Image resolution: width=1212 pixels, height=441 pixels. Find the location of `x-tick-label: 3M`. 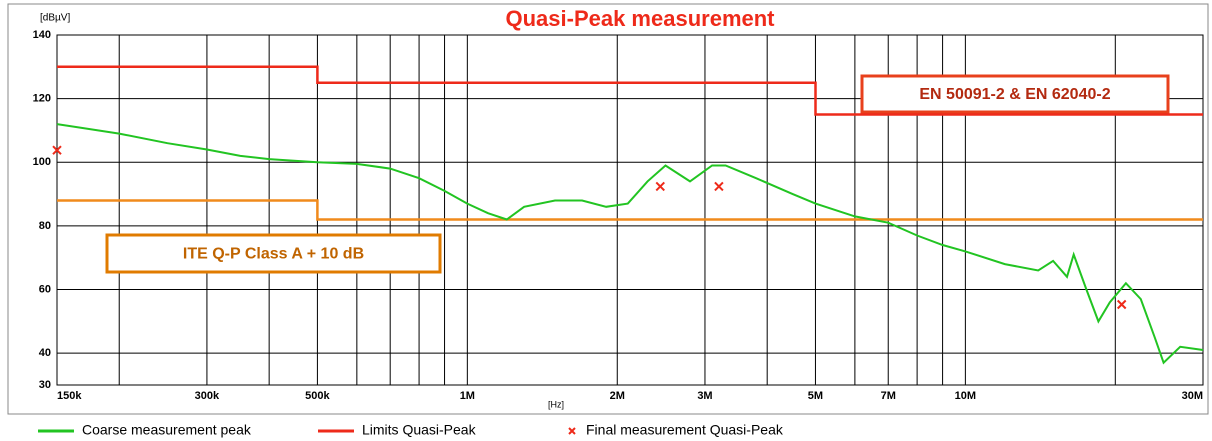

x-tick-label: 3M is located at coordinates (704, 396).